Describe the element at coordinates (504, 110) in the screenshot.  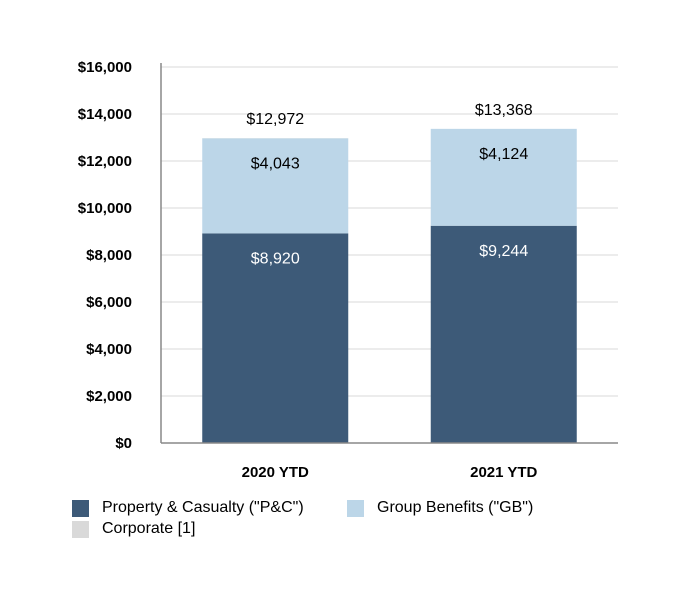
I see `total-value-label: $13,368` at that location.